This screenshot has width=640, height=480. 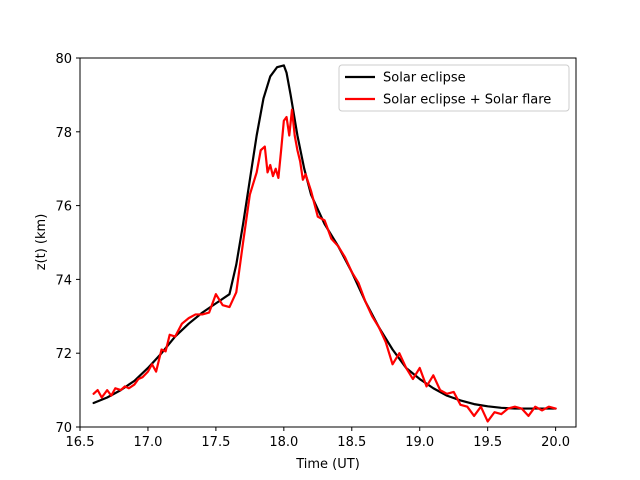 What do you see at coordinates (63, 280) in the screenshot?
I see `y-tick-label: 74` at bounding box center [63, 280].